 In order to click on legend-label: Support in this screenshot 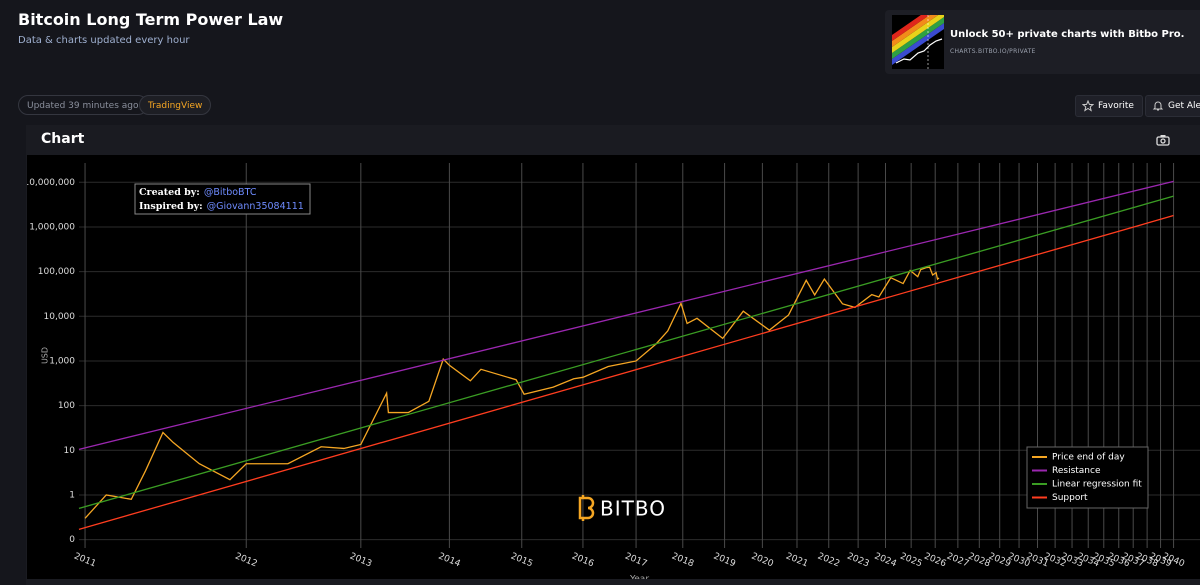, I will do `click(1070, 498)`.